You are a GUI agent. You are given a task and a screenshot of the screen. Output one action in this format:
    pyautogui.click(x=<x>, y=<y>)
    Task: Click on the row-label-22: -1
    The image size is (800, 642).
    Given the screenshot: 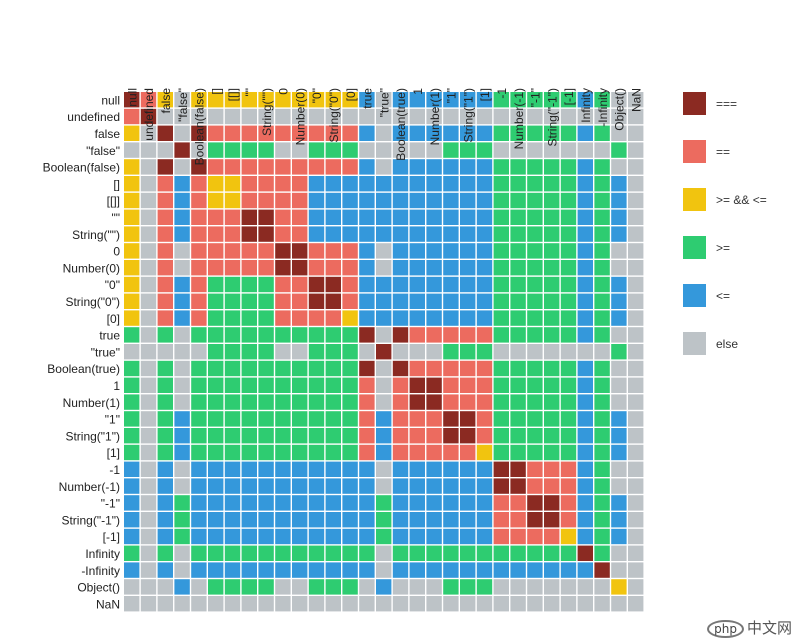 What is the action you would take?
    pyautogui.click(x=114, y=470)
    